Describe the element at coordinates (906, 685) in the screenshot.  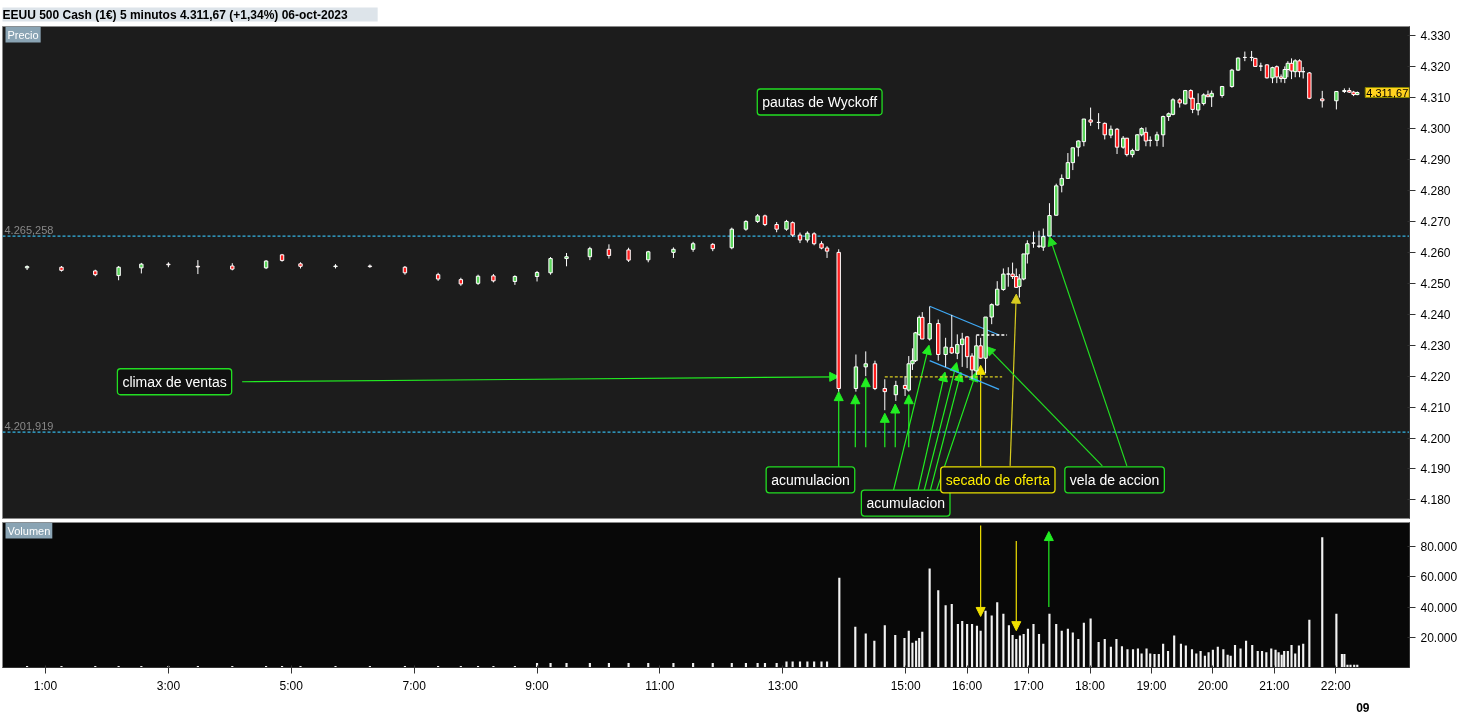
I see `x-tick-label: 15:00` at that location.